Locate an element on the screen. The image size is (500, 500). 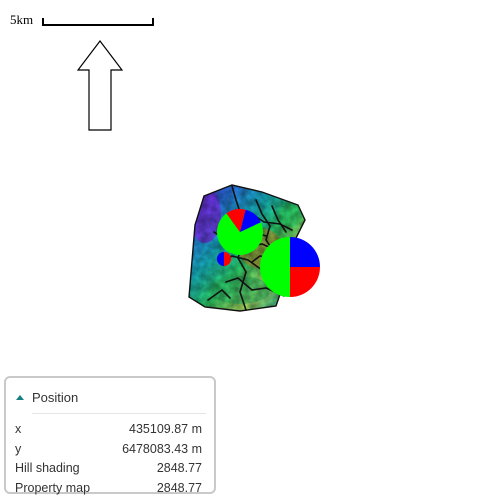
row-value: 435109.87 m is located at coordinates (165, 429).